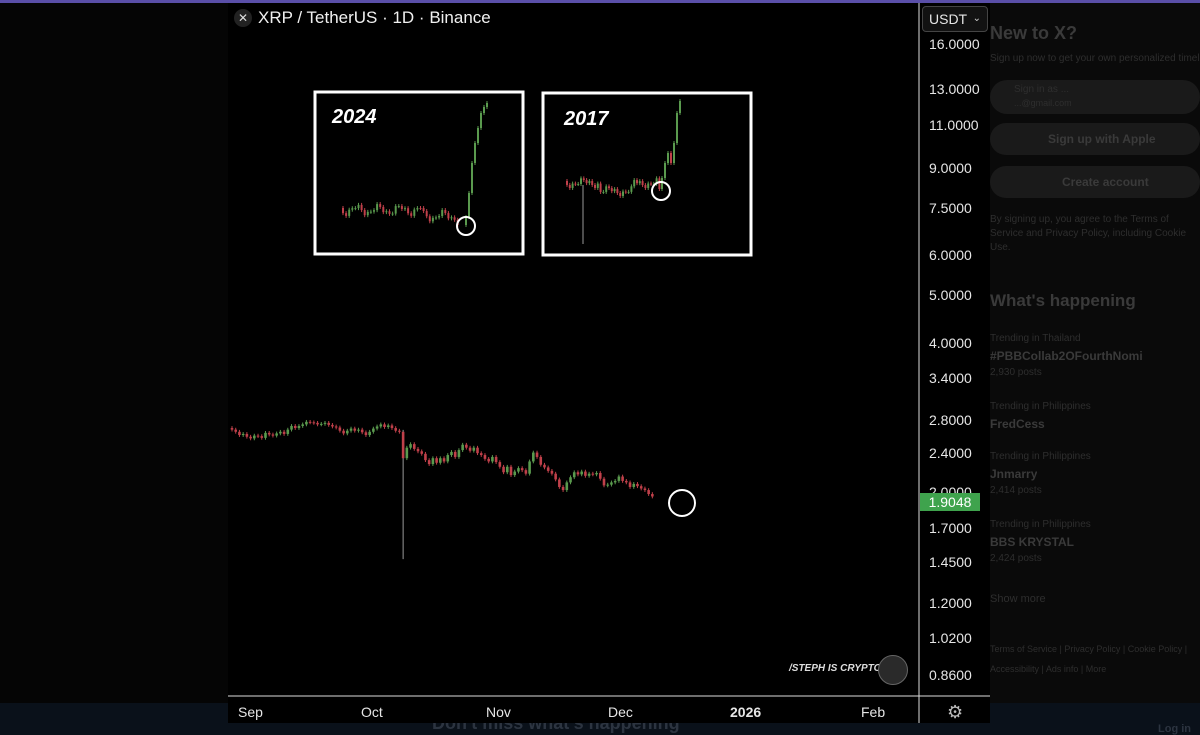 Image resolution: width=1200 pixels, height=735 pixels. I want to click on trend-context: Trending in Philippines, so click(1040, 406).